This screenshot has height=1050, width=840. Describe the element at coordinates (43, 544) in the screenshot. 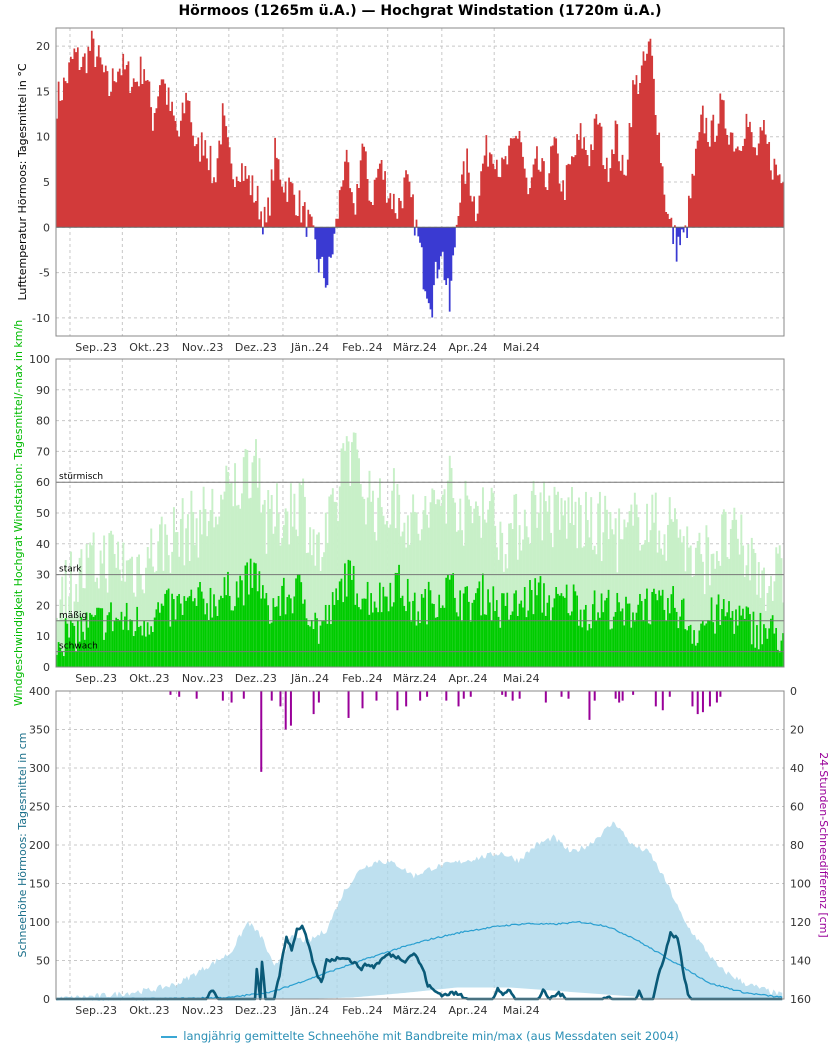

I see `y-tick-label: 40` at that location.